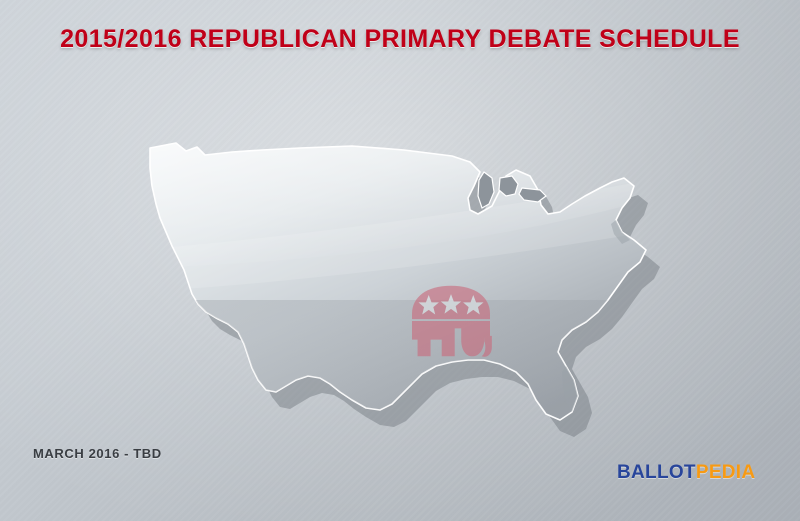 This screenshot has width=800, height=521. Describe the element at coordinates (596, 316) in the screenshot. I see `coast-detail` at that location.